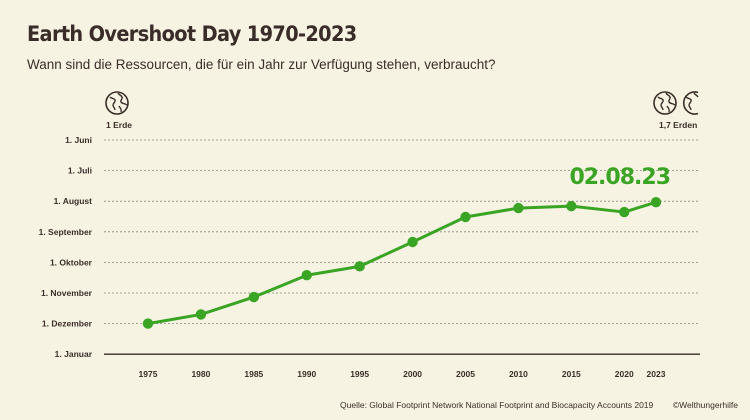 The image size is (750, 420). Describe the element at coordinates (656, 374) in the screenshot. I see `x-tick-label: 2023` at that location.